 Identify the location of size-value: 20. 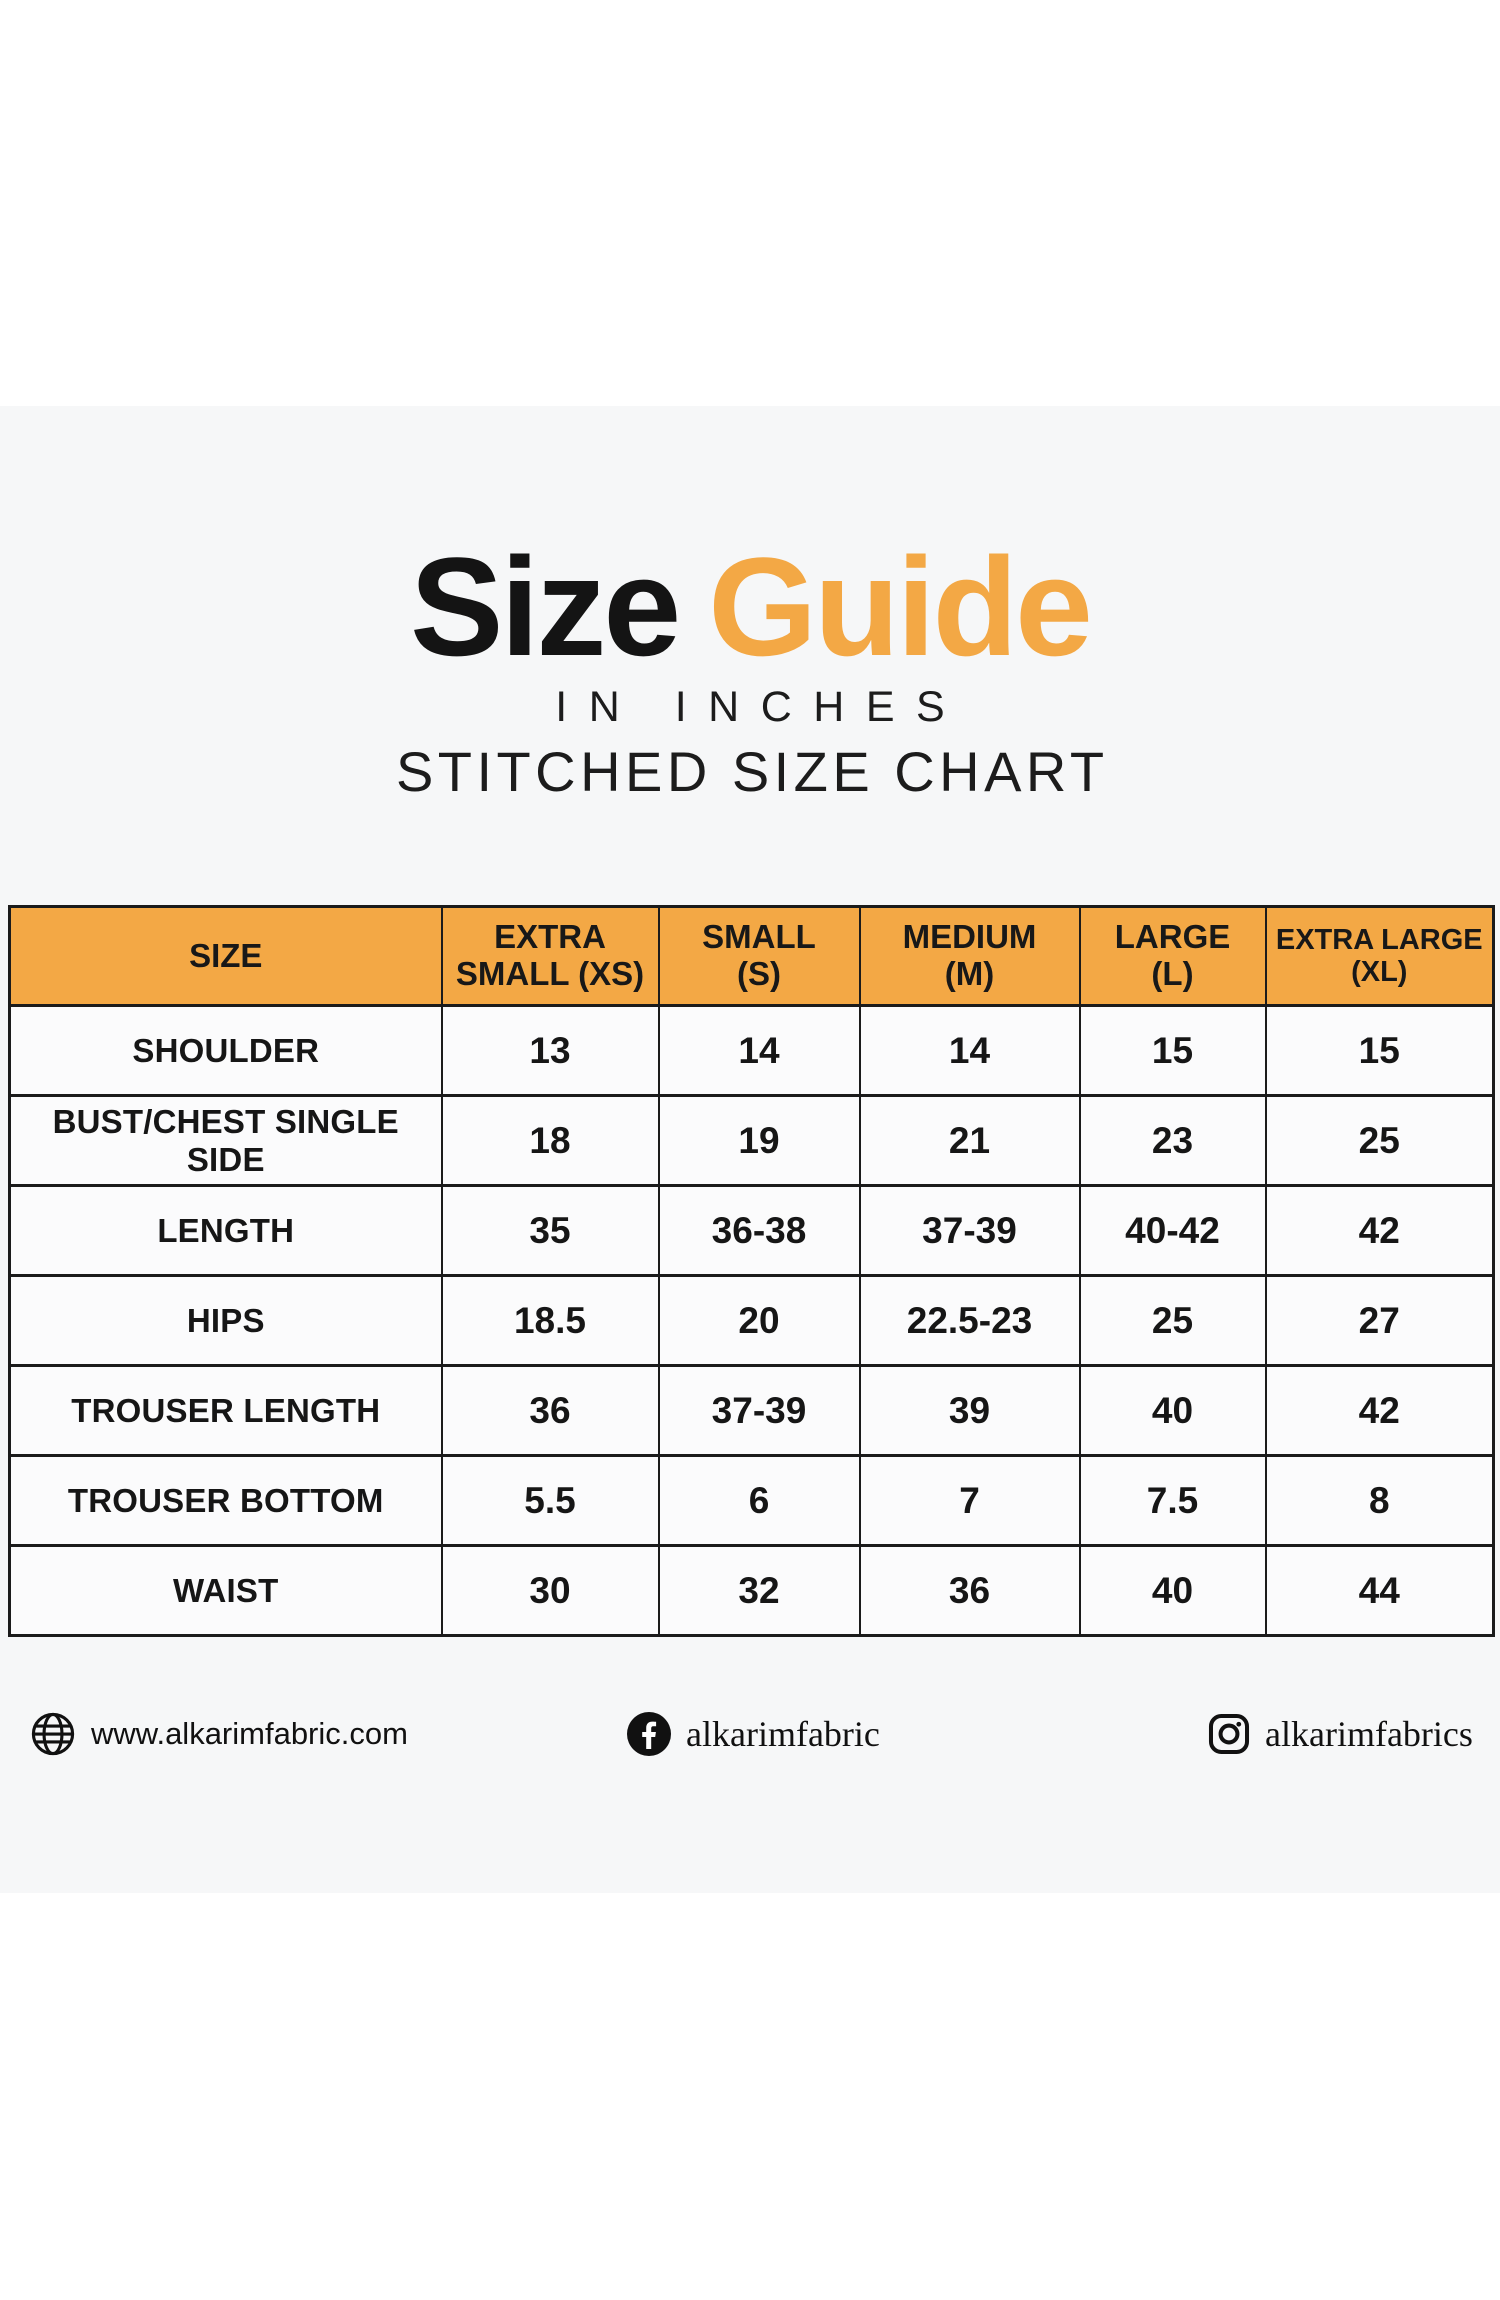
(759, 1320).